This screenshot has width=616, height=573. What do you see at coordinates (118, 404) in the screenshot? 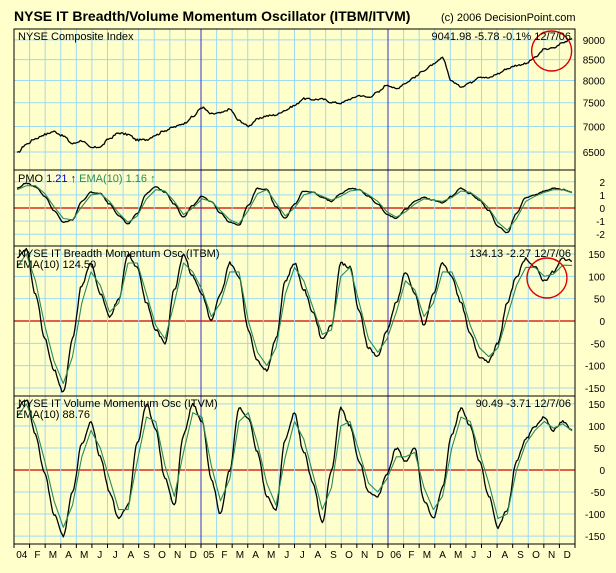
I see `panel-label: NYSE IT Volume Momentum Osc (ITVM)` at bounding box center [118, 404].